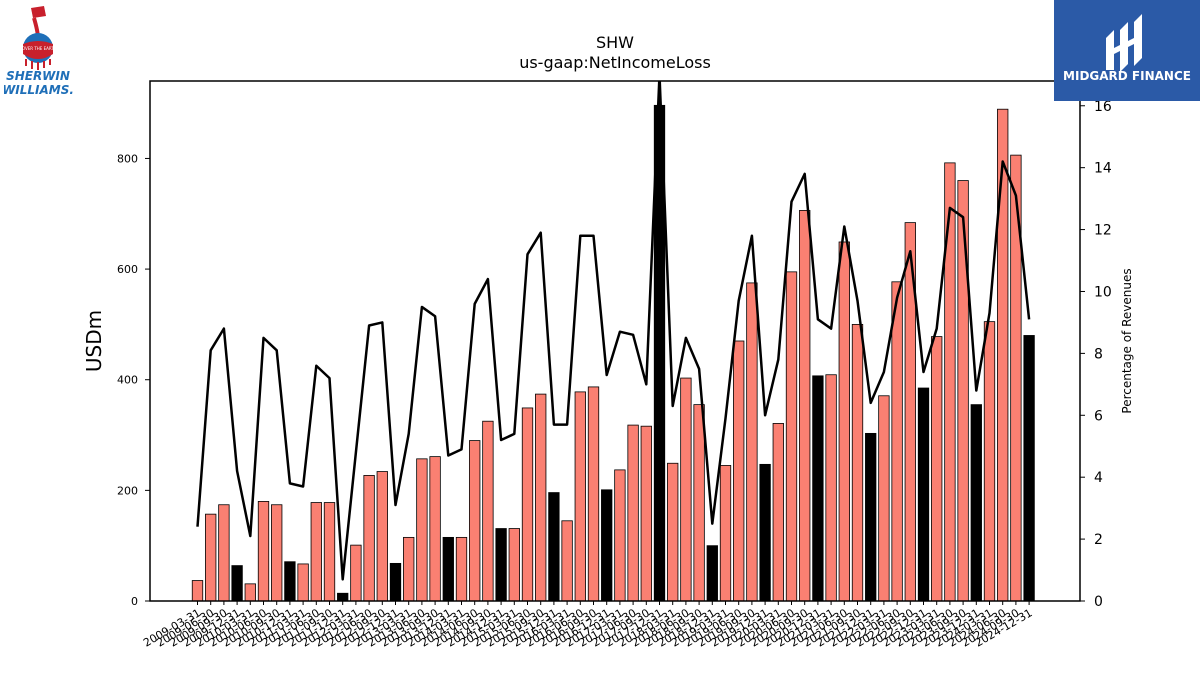 The image size is (1200, 675). Describe the element at coordinates (127, 490) in the screenshot. I see `y-tick-label: 200` at that location.